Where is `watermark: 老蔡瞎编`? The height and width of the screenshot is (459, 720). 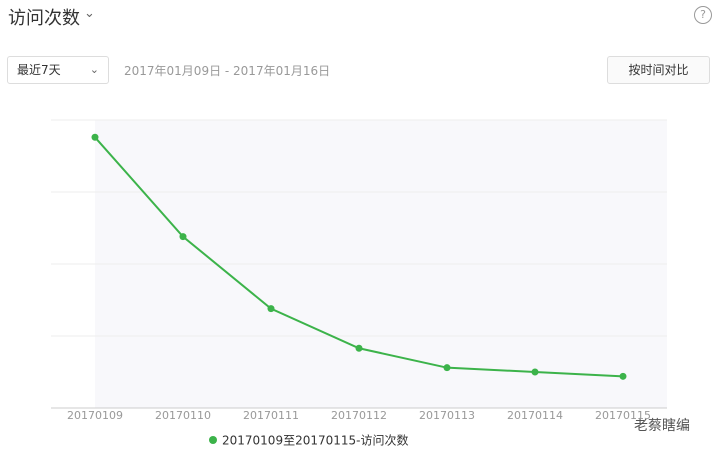 watermark: 老蔡瞎编 is located at coordinates (662, 426).